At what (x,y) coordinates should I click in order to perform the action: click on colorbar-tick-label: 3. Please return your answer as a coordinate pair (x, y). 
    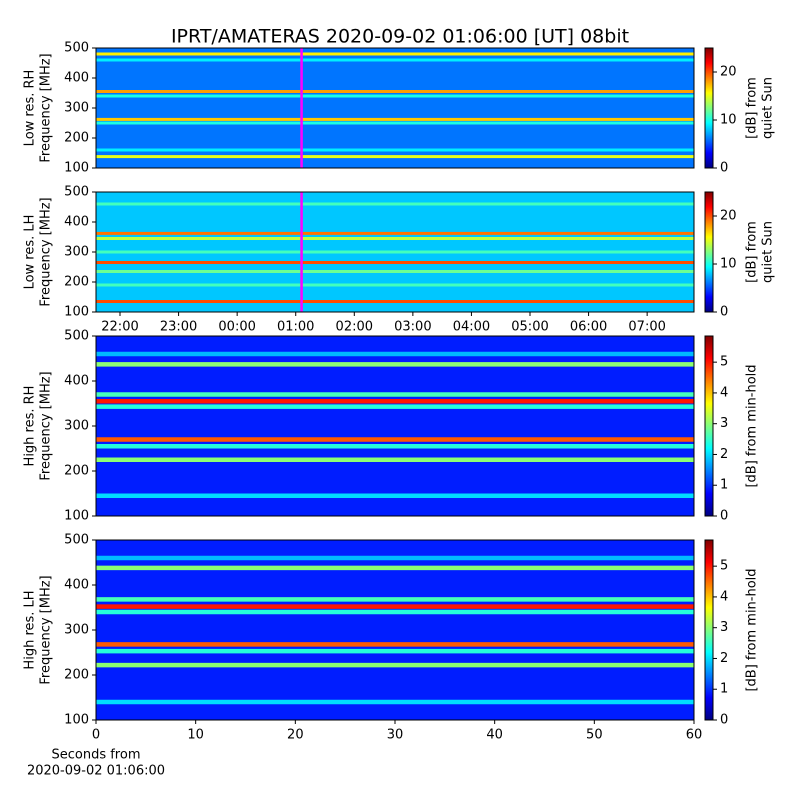
    Looking at the image, I should click on (724, 627).